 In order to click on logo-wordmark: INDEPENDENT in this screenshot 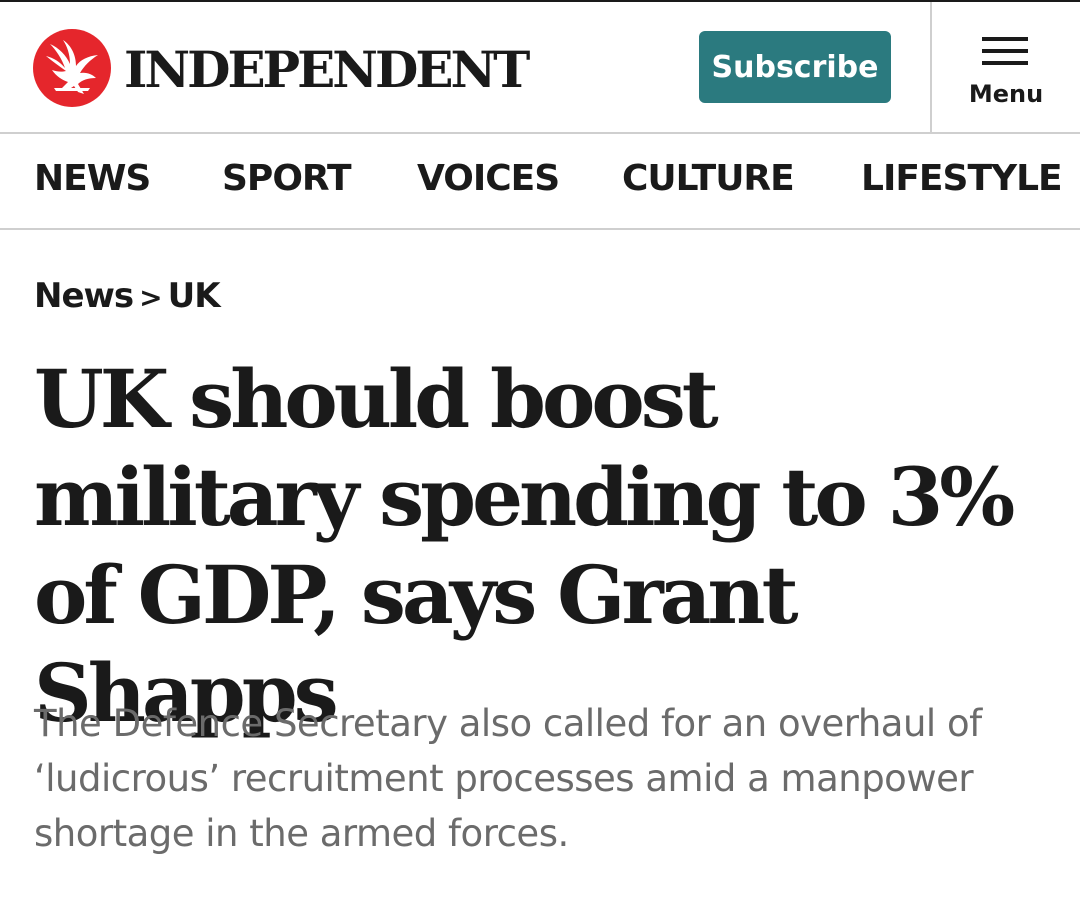, I will do `click(327, 69)`.